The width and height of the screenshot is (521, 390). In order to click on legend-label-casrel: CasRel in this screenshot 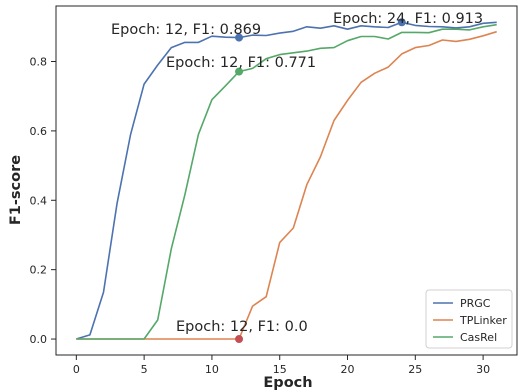, I will do `click(478, 337)`.